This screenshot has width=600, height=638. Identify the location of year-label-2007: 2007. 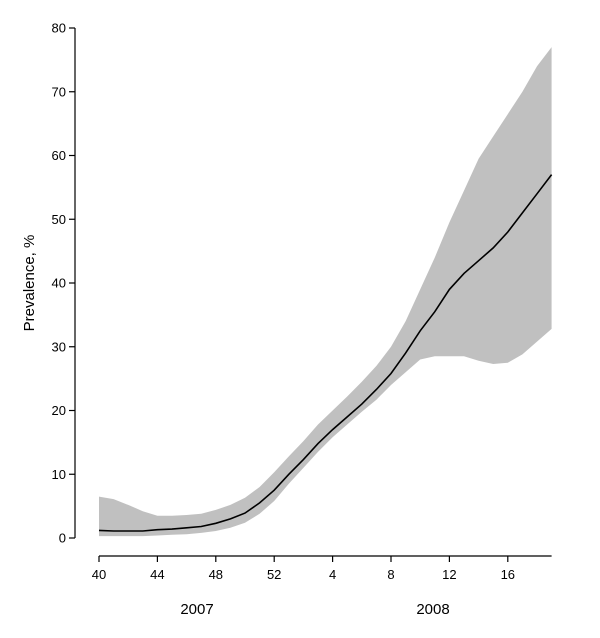
(196, 609).